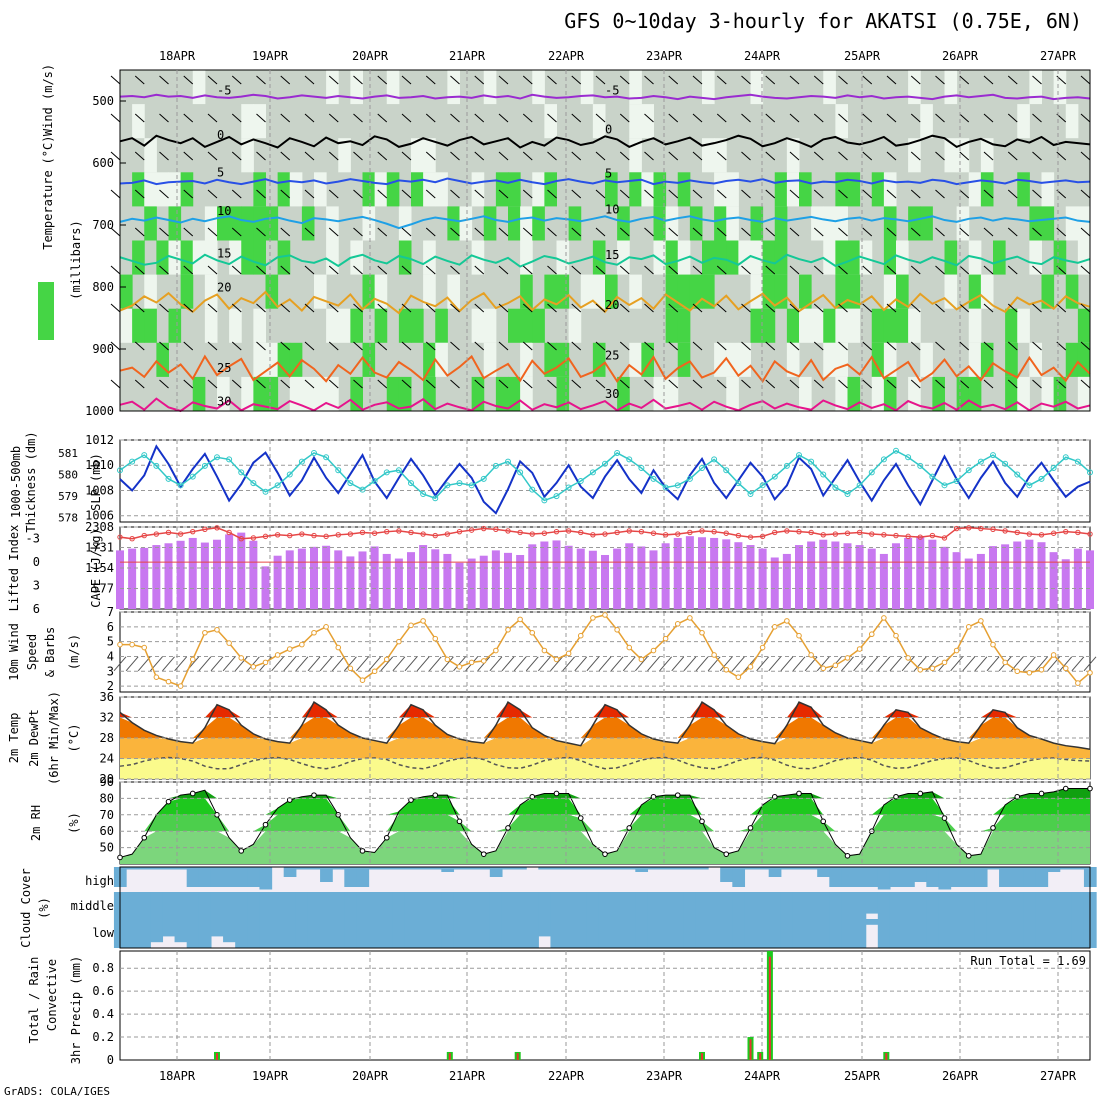 This screenshot has width=1100, height=1100. I want to click on isotherm-label-20-0: 20, so click(224, 287).